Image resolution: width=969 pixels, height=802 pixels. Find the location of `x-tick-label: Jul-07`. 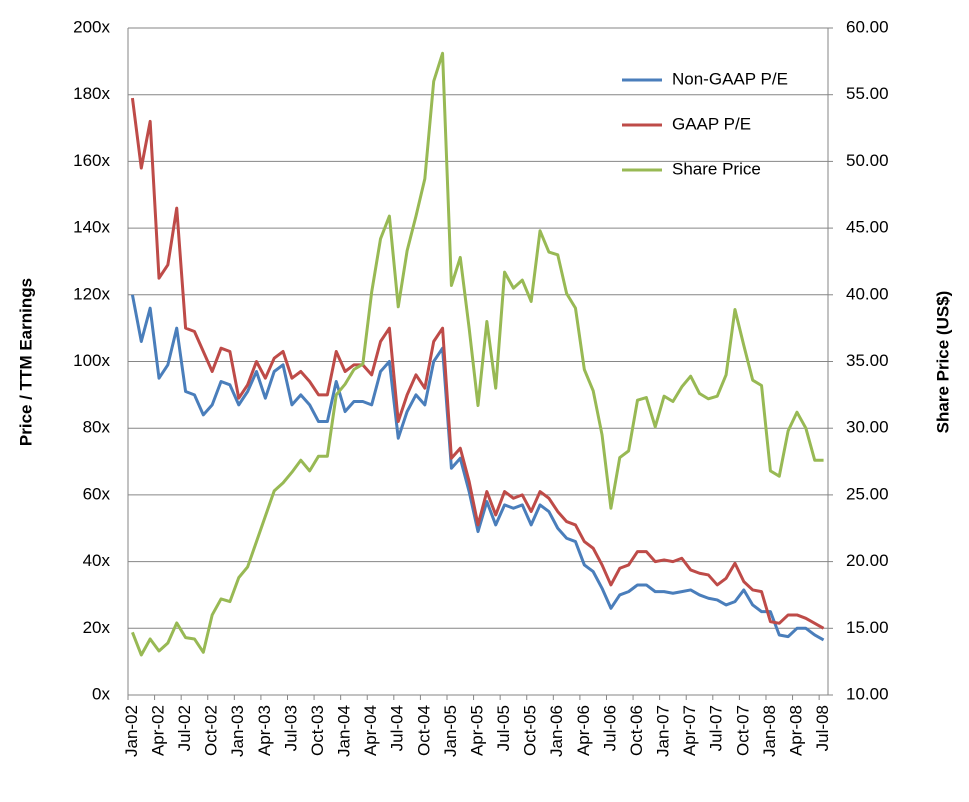

x-tick-label: Jul-07 is located at coordinates (716, 728).